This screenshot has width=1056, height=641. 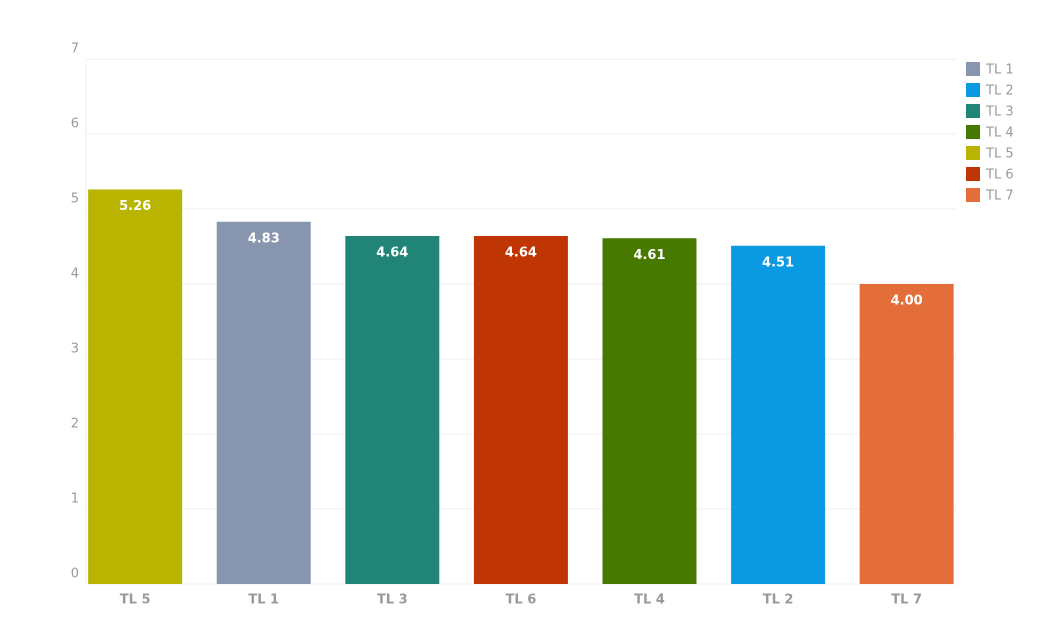 I want to click on legend-label: TL 7, so click(x=999, y=196).